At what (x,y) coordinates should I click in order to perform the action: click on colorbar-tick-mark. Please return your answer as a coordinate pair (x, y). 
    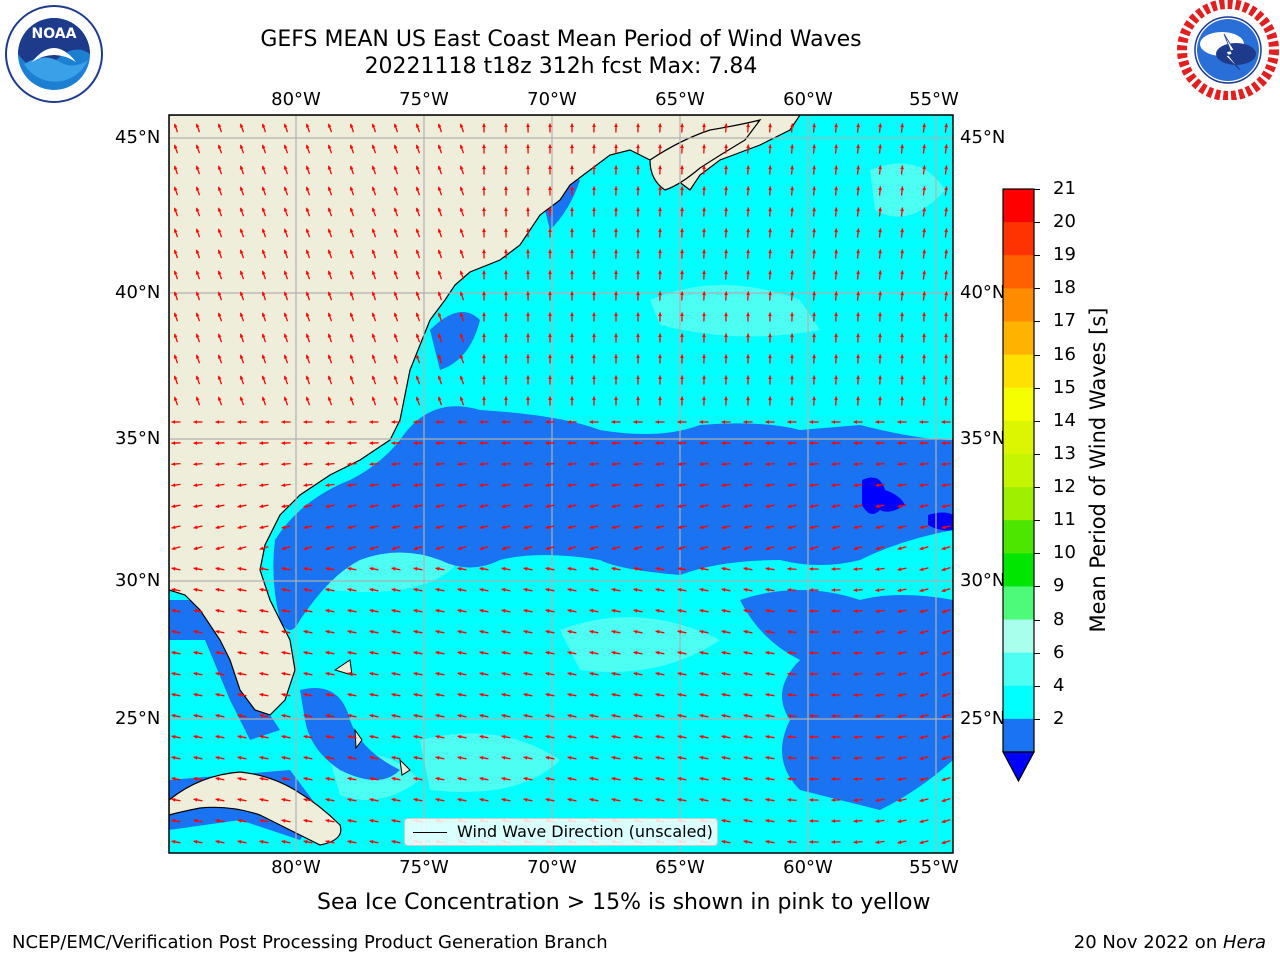
    Looking at the image, I should click on (1037, 686).